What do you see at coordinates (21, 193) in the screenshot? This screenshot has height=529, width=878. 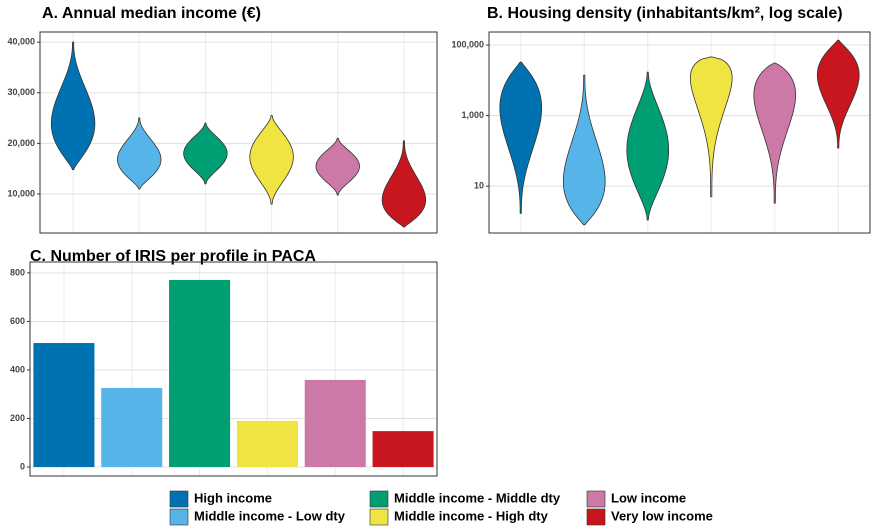 I see `y-tick-label: 10,000` at bounding box center [21, 193].